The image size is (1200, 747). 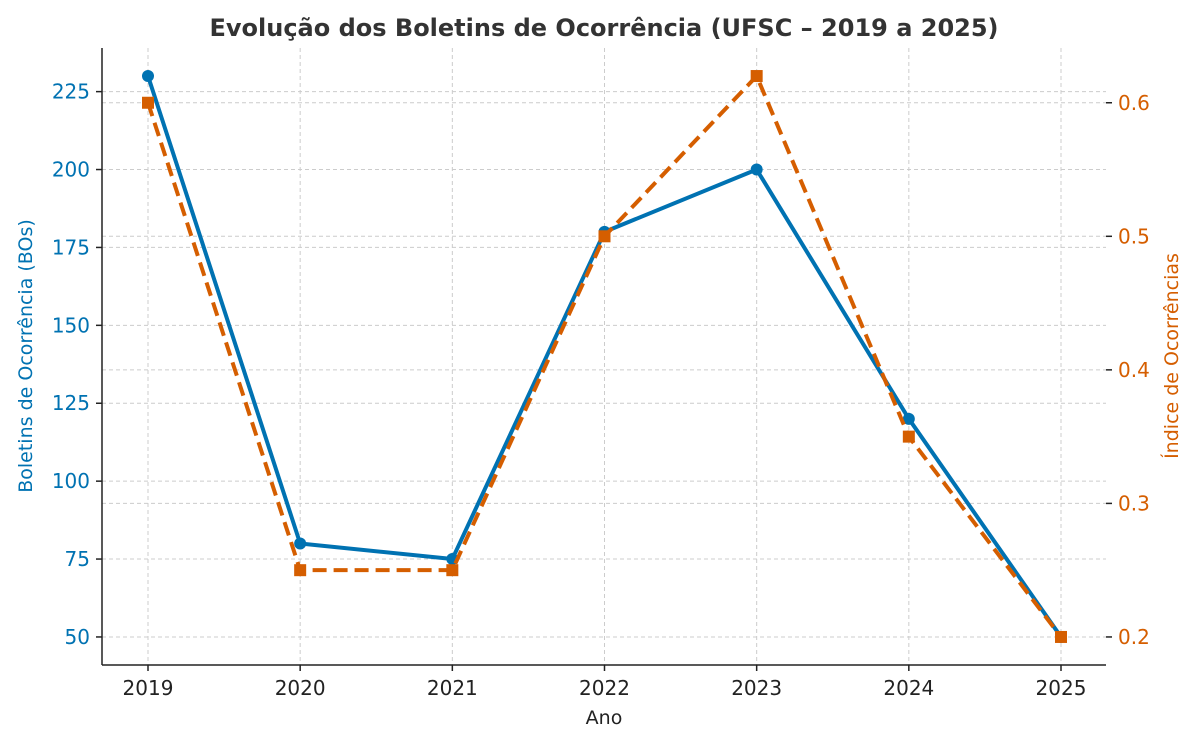 I want to click on x-tick-label: 2023, so click(x=756, y=688).